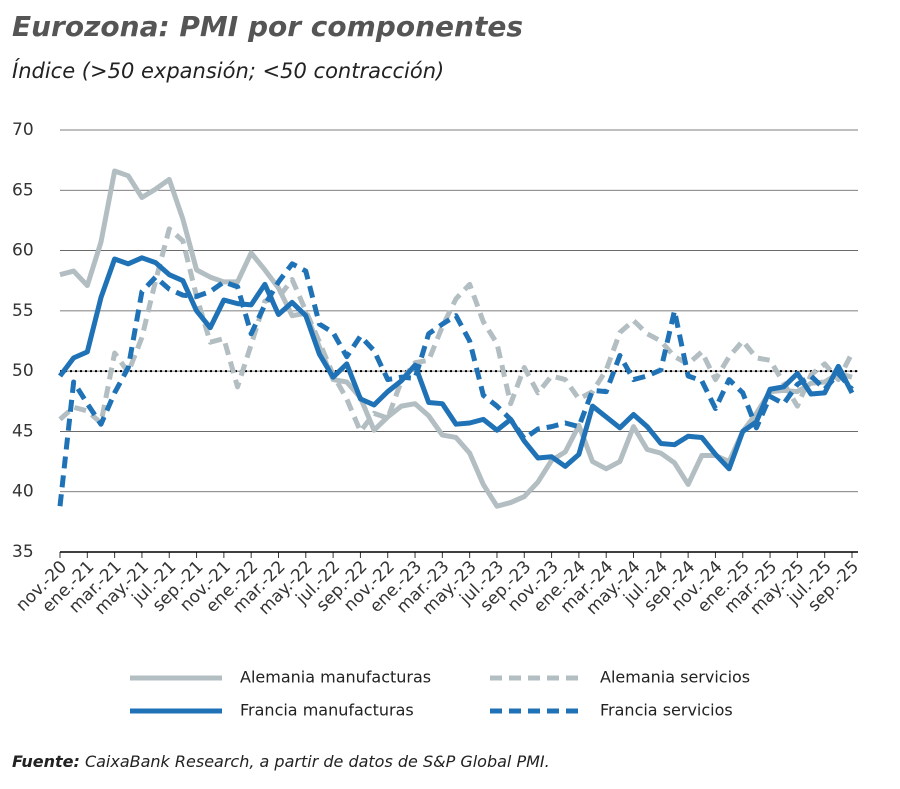 The image size is (900, 789). Describe the element at coordinates (23, 130) in the screenshot. I see `y-tick-label: 70` at that location.